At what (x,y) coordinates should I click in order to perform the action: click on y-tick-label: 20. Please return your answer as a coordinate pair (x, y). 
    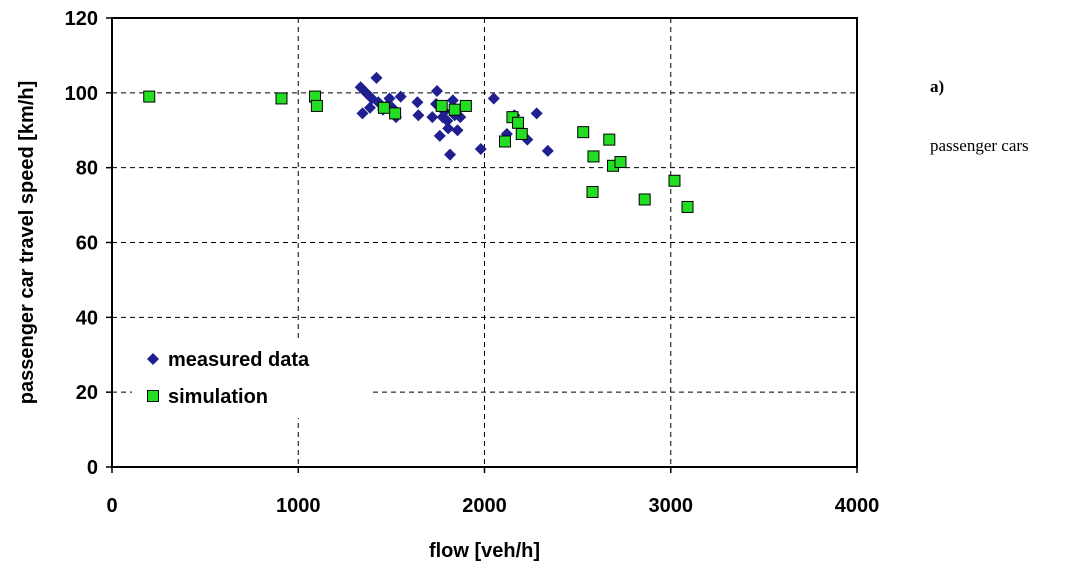
    Looking at the image, I should click on (87, 393).